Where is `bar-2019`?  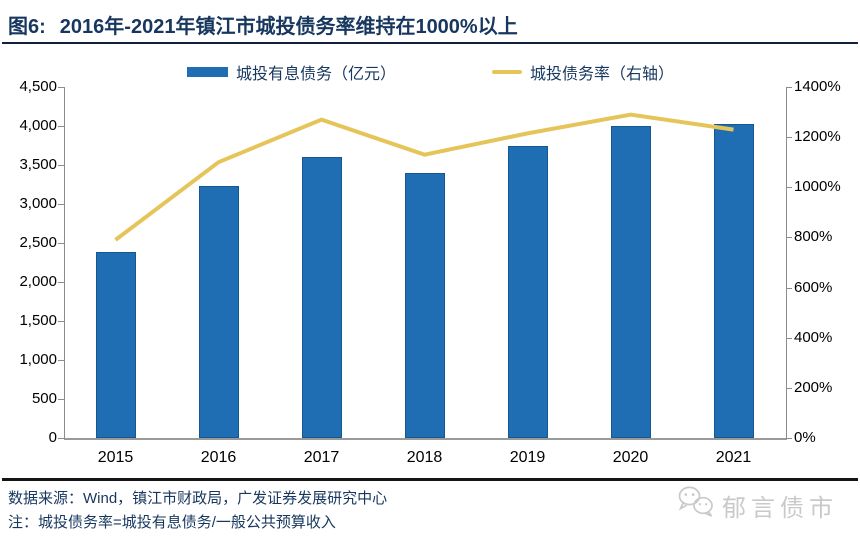
bar-2019 is located at coordinates (527, 292).